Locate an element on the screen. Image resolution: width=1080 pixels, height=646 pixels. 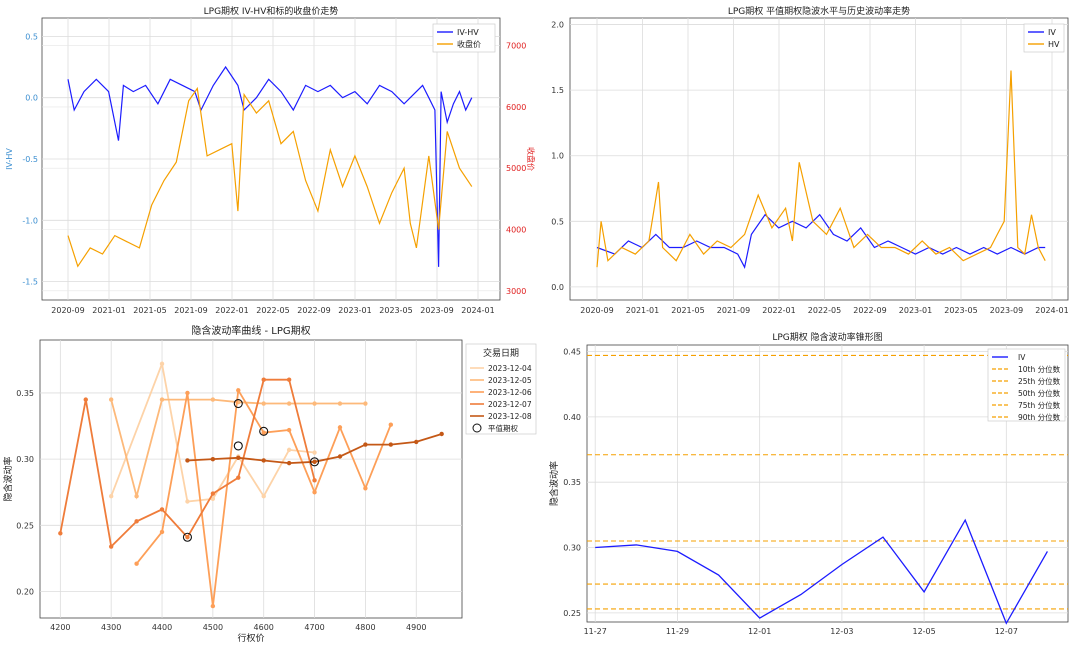
x-tick-label: 2024-01 is located at coordinates (477, 310).